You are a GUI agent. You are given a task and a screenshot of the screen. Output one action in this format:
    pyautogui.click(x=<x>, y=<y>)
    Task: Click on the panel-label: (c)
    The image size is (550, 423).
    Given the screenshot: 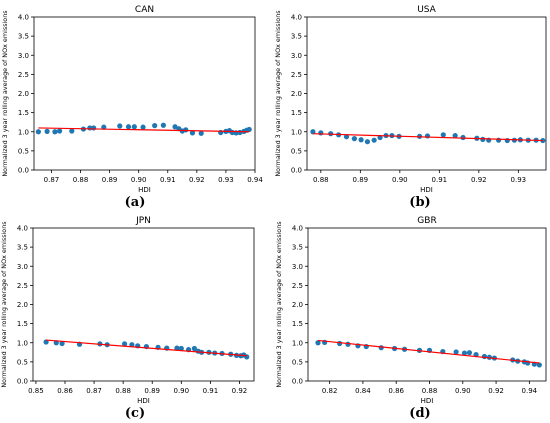 What is the action you would take?
    pyautogui.click(x=135, y=413)
    